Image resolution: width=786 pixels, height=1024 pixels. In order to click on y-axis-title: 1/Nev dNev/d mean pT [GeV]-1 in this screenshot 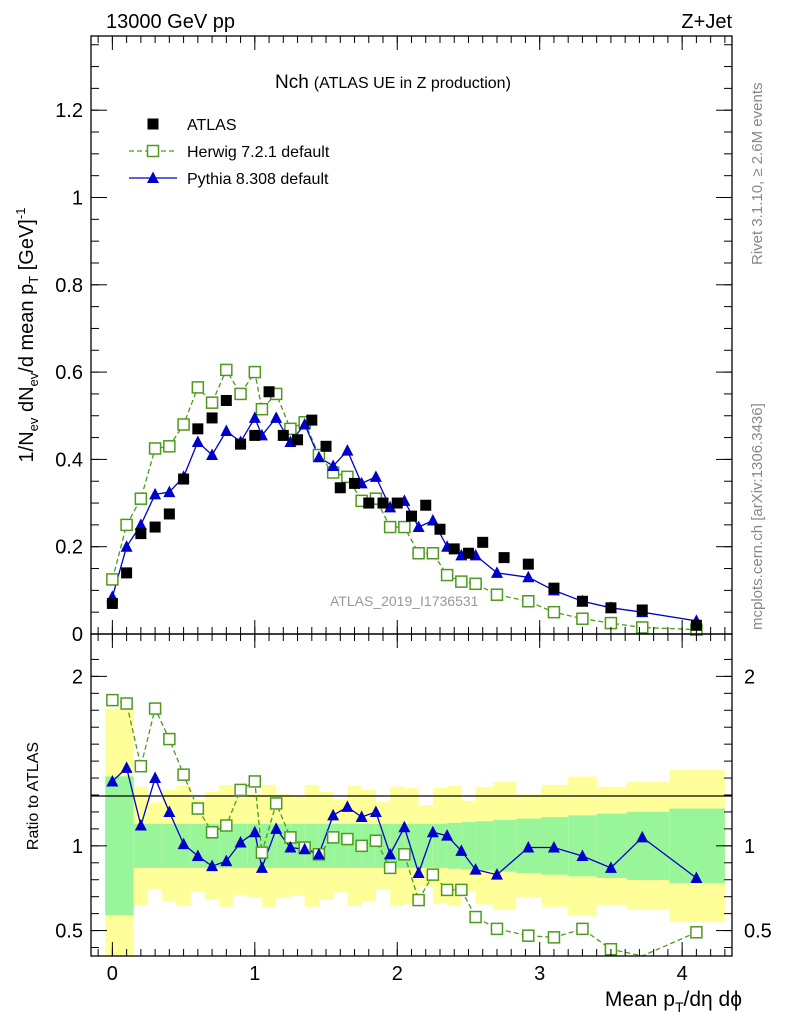, I will do `click(27, 335)`.